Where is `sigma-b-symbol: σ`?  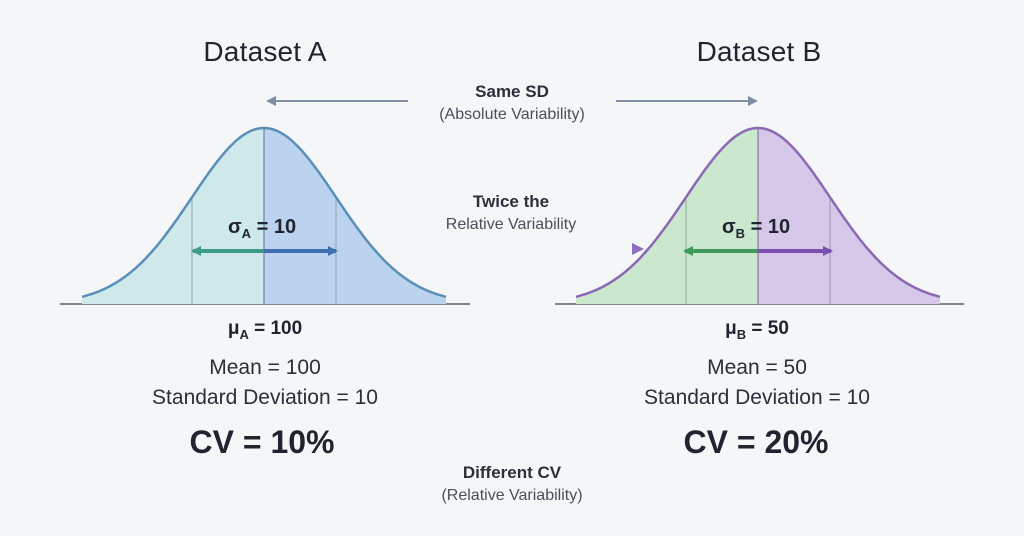
sigma-b-symbol: σ is located at coordinates (728, 227).